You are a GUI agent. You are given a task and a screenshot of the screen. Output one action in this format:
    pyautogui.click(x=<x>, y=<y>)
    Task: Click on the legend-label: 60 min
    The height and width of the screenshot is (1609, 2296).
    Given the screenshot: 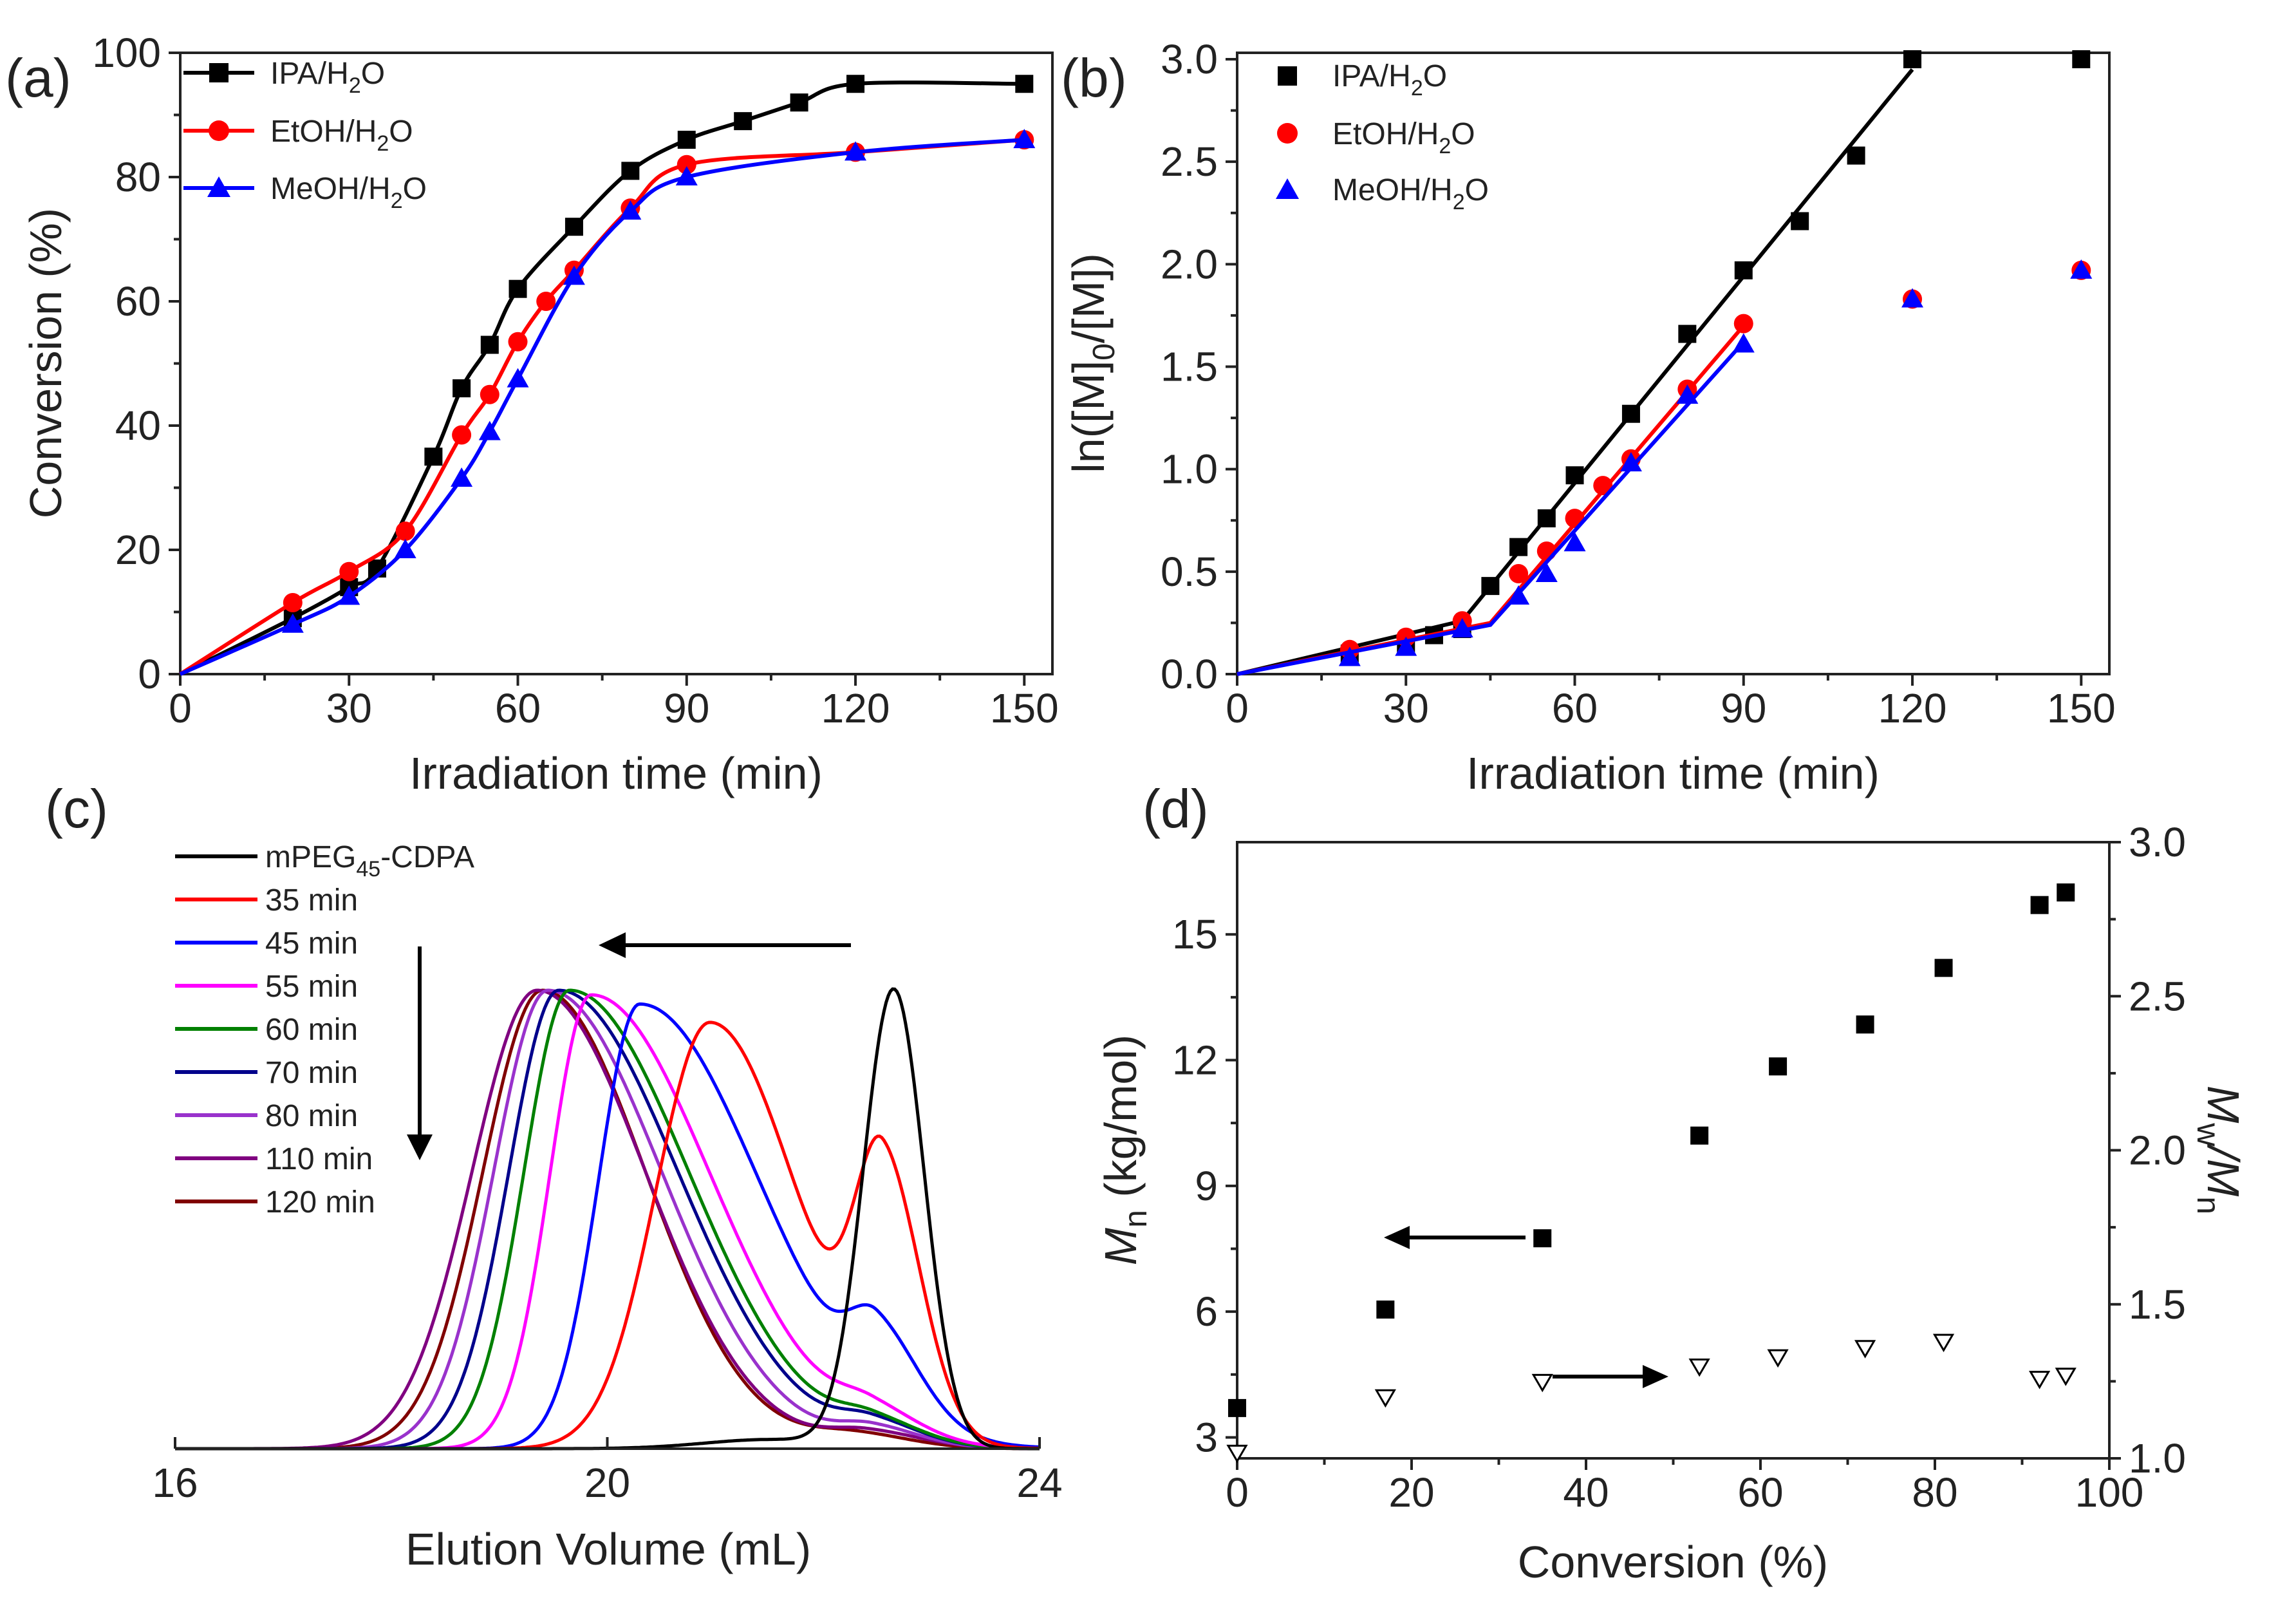 What is the action you would take?
    pyautogui.click(x=311, y=1030)
    